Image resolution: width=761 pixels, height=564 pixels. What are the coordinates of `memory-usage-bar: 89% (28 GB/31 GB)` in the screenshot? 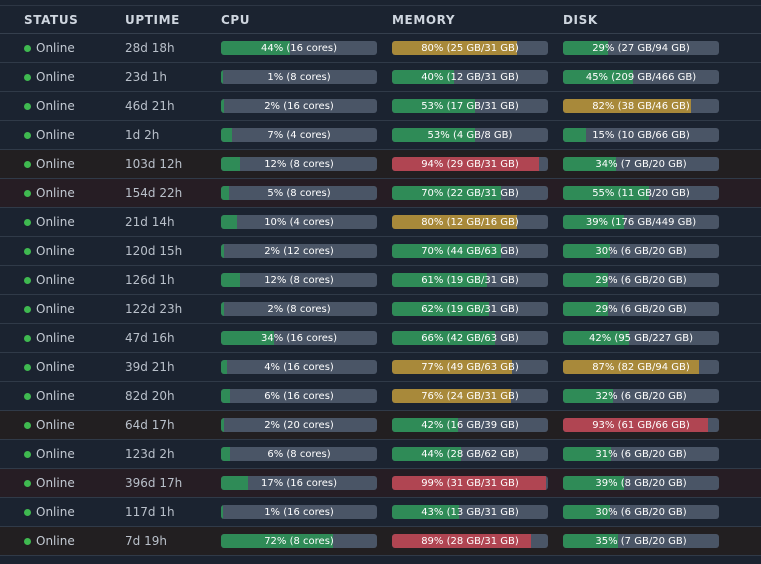 It's located at (470, 541).